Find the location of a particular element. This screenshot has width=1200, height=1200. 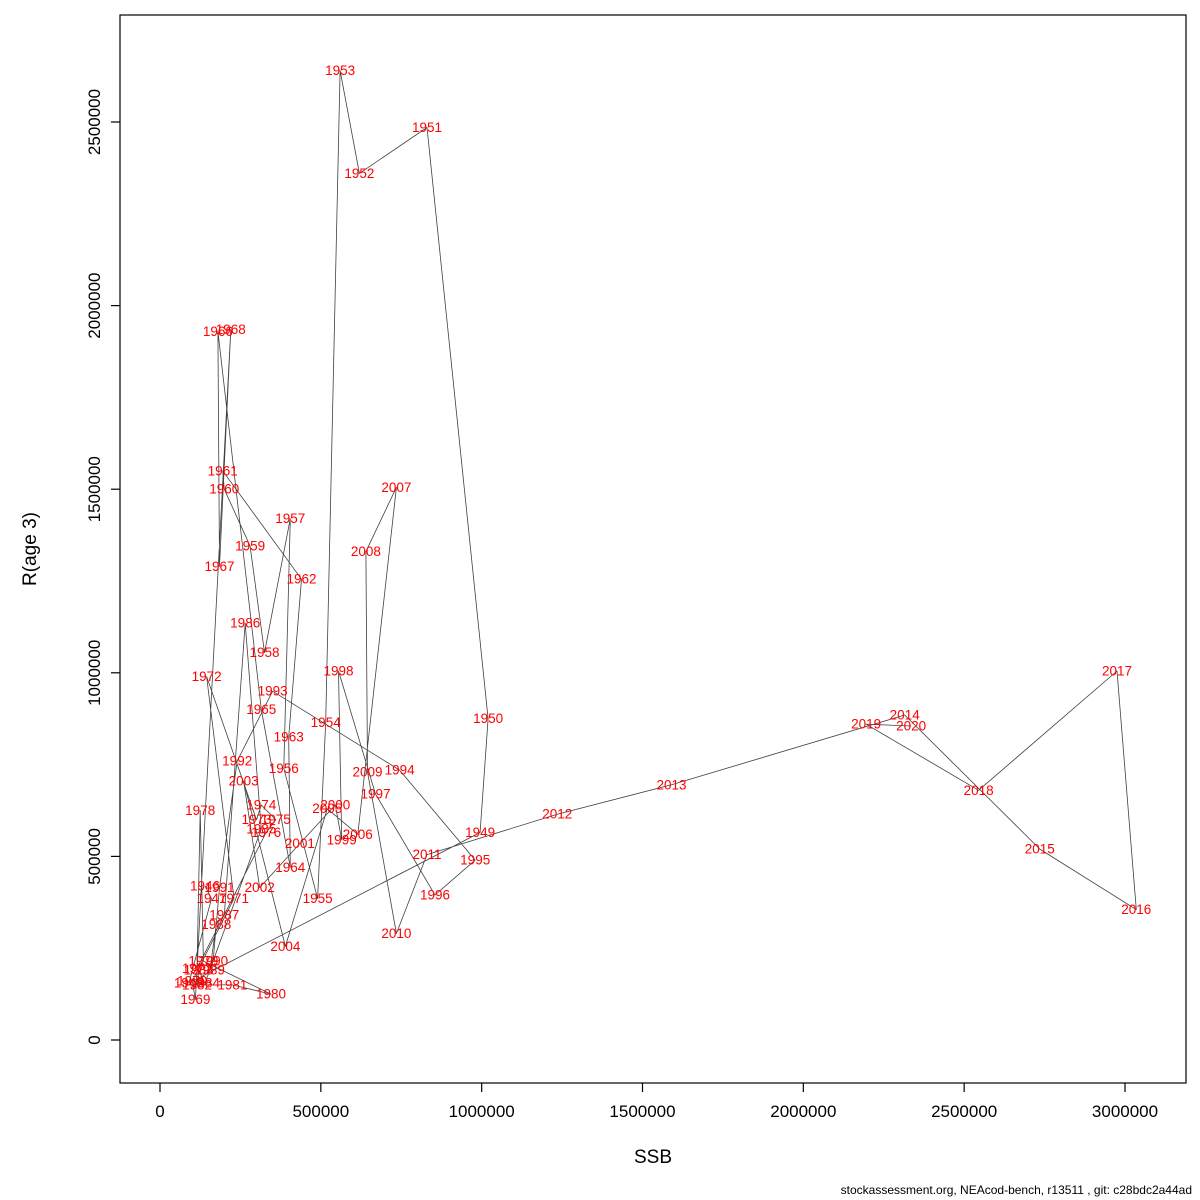

year-label-1958: 1958 is located at coordinates (264, 652).